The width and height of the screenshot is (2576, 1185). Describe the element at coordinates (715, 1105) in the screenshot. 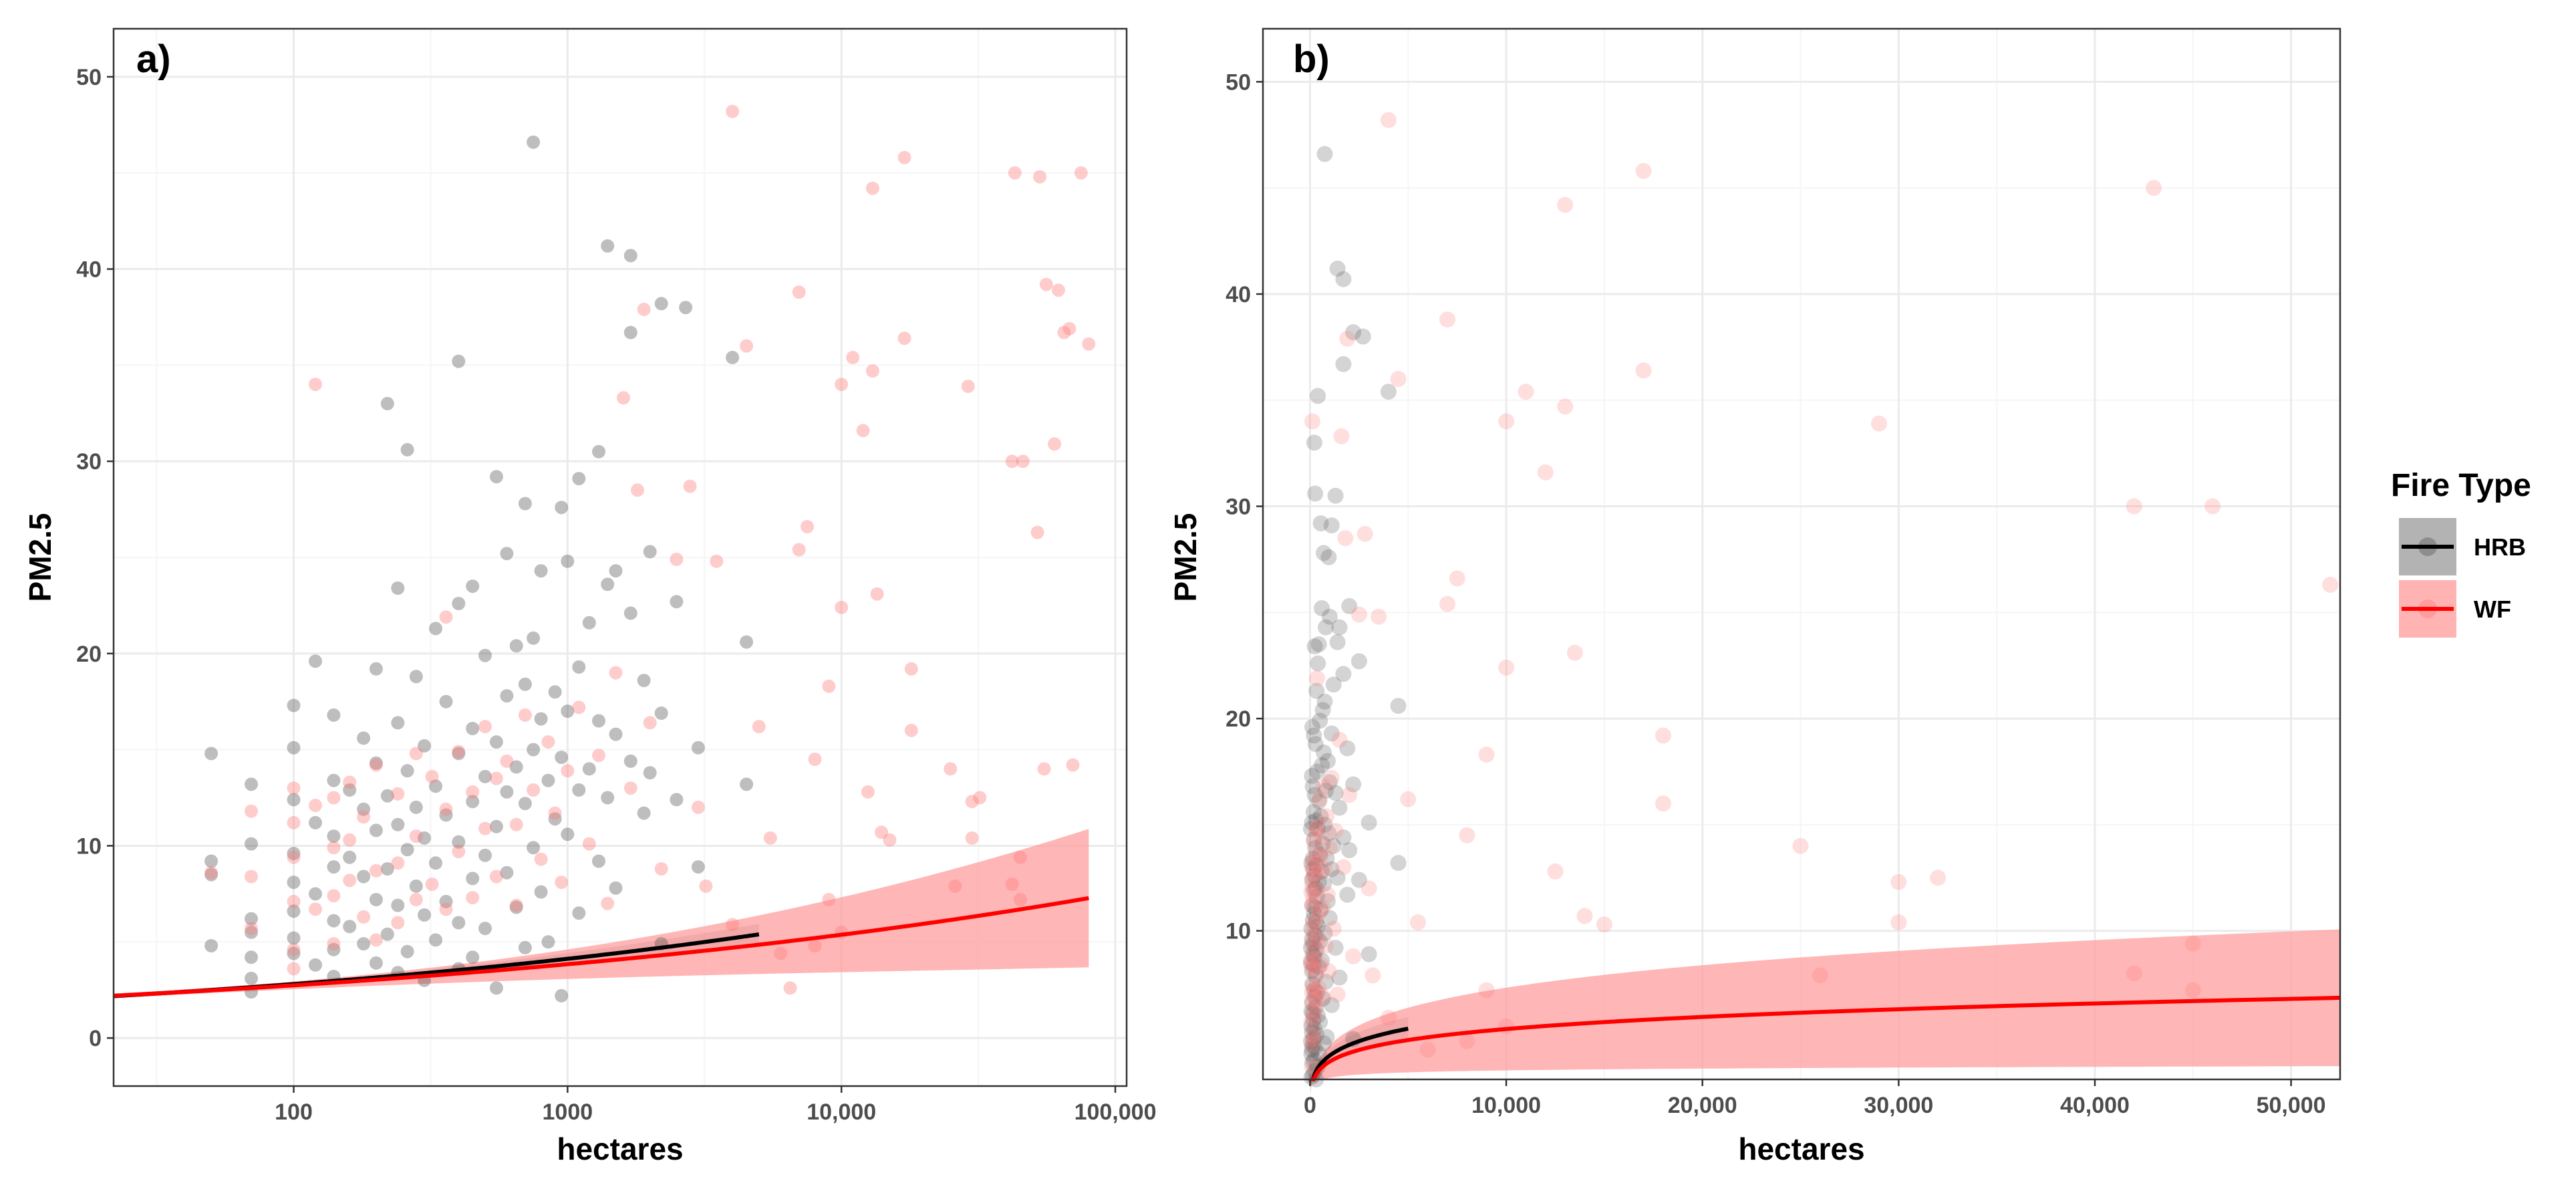

I see `panel-a-x-ticks: 100 1000 10,000 100,000` at that location.